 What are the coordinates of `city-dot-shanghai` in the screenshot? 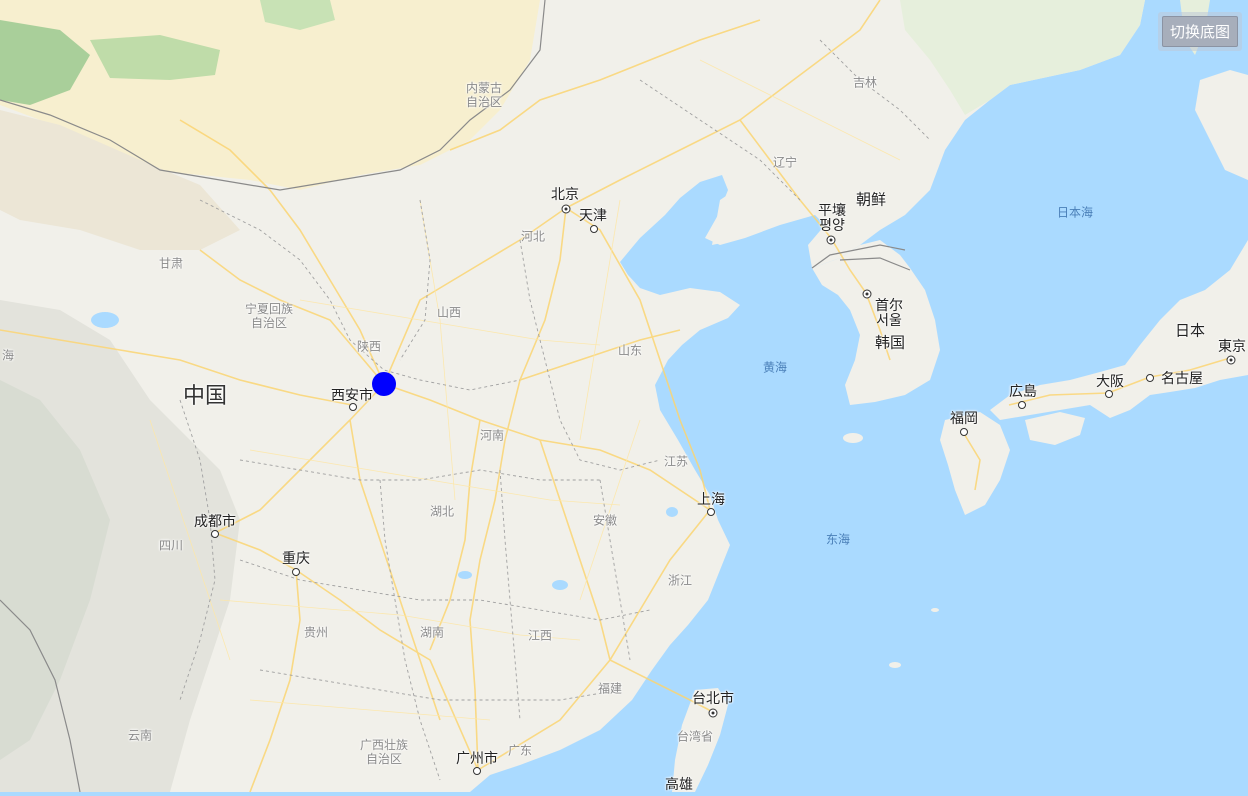 It's located at (711, 512).